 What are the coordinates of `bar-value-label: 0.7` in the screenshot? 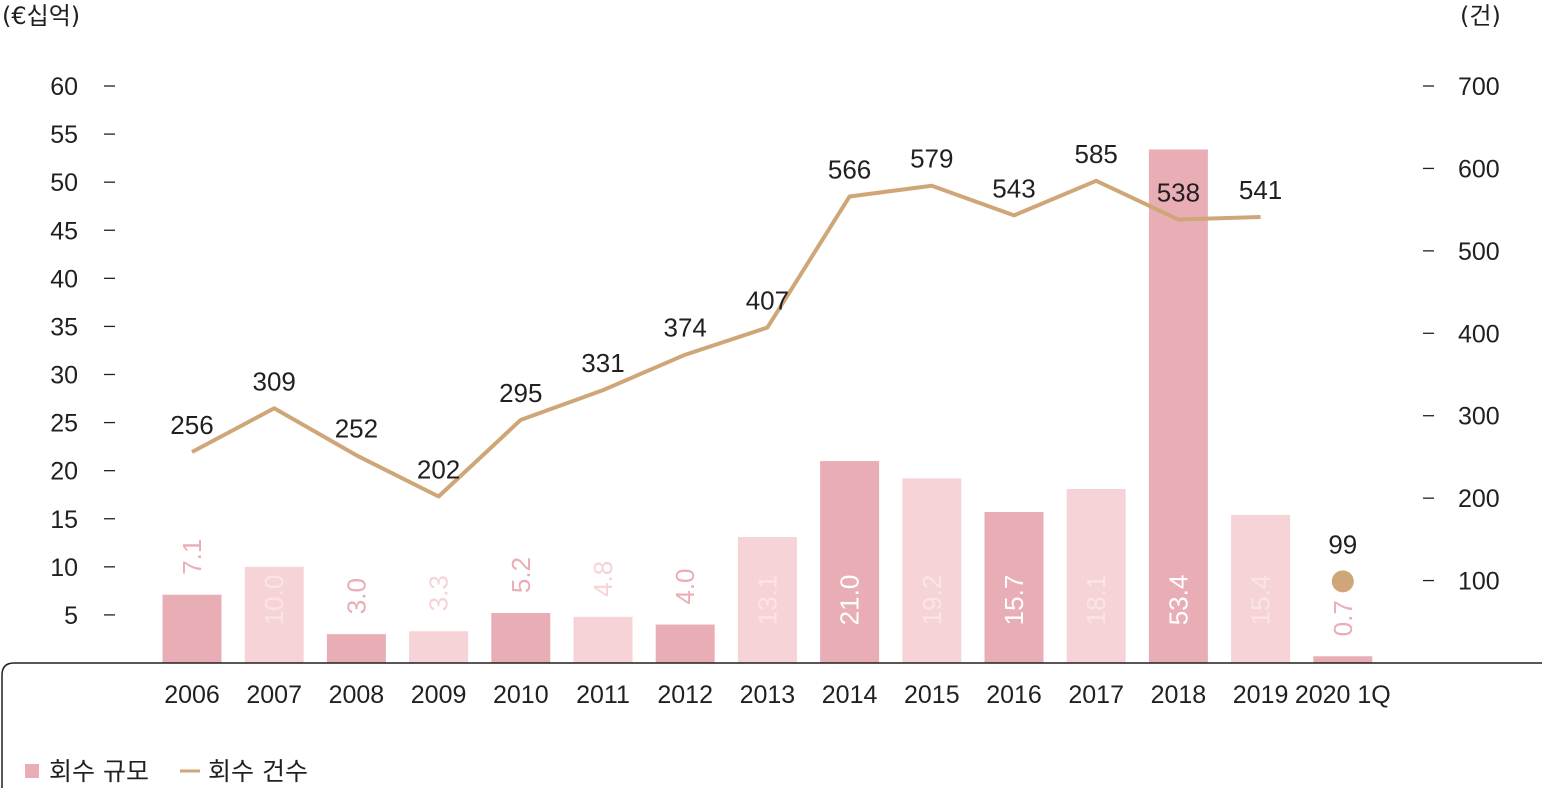 It's located at (1343, 618).